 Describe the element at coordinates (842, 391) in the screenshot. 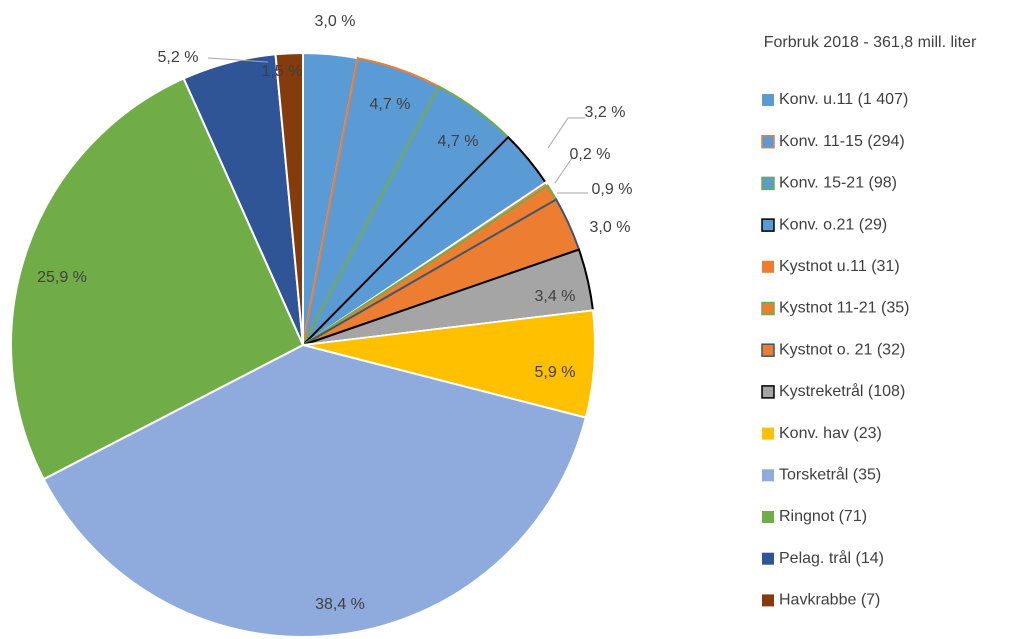

I see `legend-label: Kystreketrål (108)` at that location.